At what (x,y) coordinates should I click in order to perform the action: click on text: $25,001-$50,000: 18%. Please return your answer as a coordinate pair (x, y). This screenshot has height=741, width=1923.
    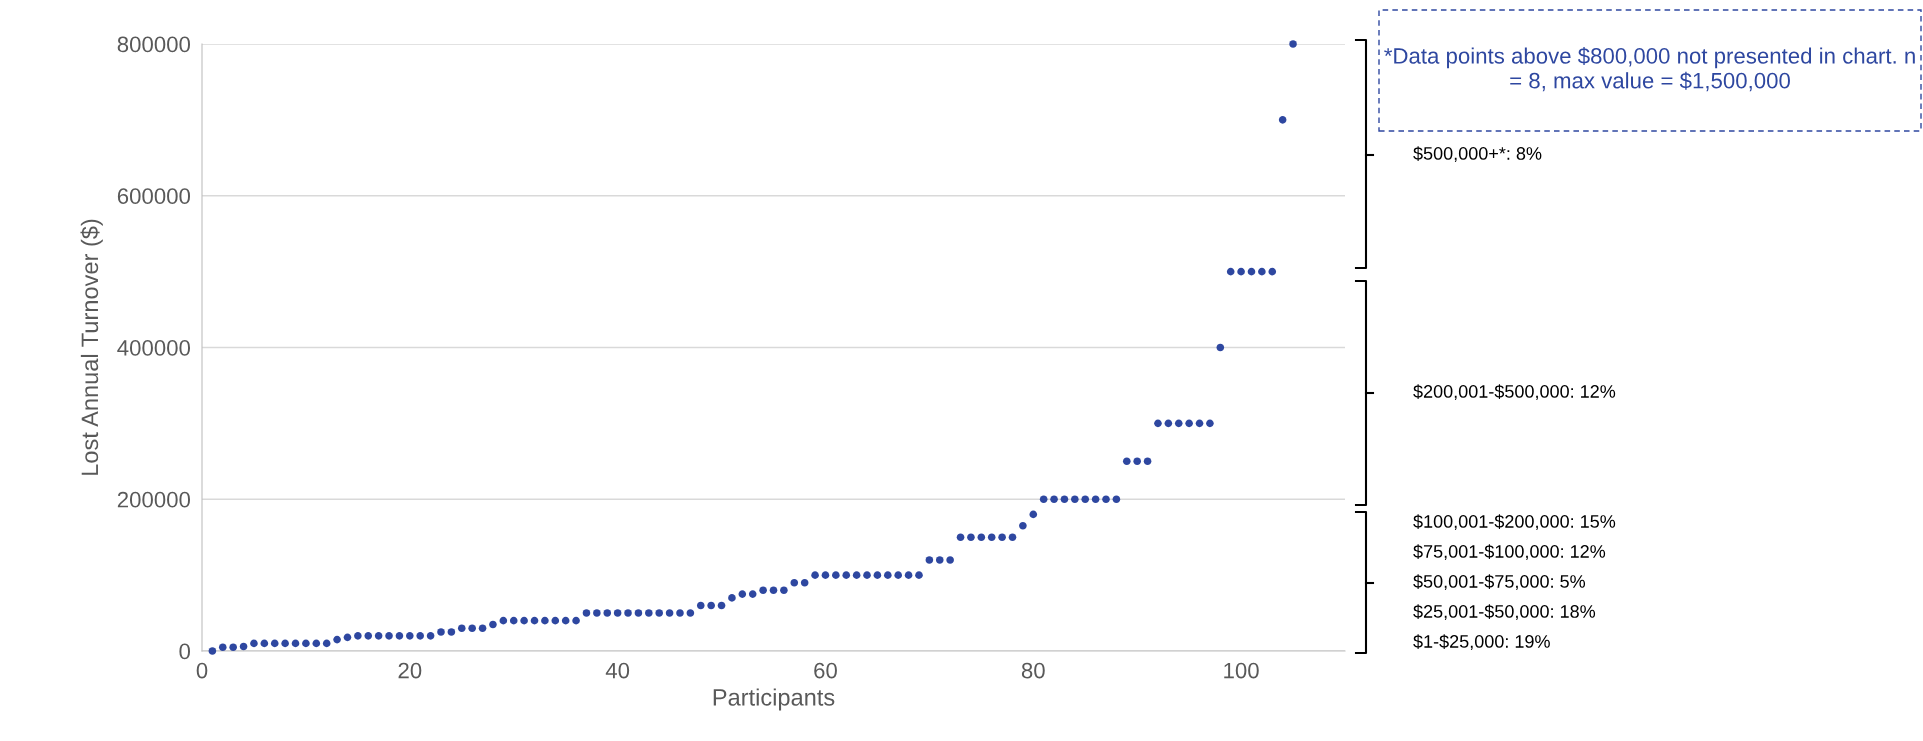
    Looking at the image, I should click on (1504, 612).